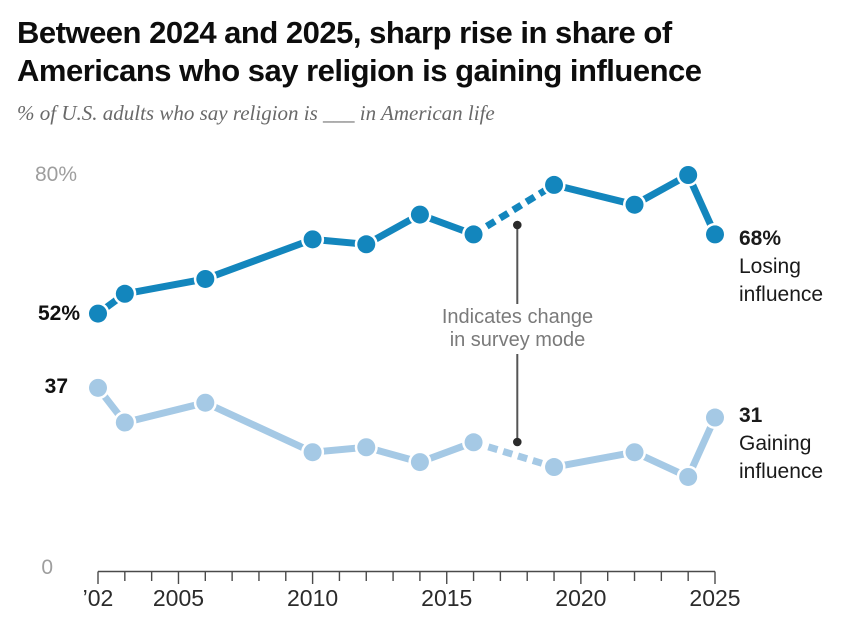 This screenshot has width=856, height=640. What do you see at coordinates (56, 386) in the screenshot?
I see `gaining-start-value-label: 37` at bounding box center [56, 386].